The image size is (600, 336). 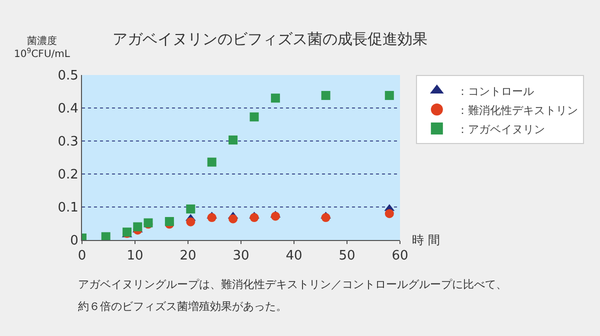 What do you see at coordinates (495, 91) in the screenshot?
I see `legend-label: ：コントロール` at bounding box center [495, 91].